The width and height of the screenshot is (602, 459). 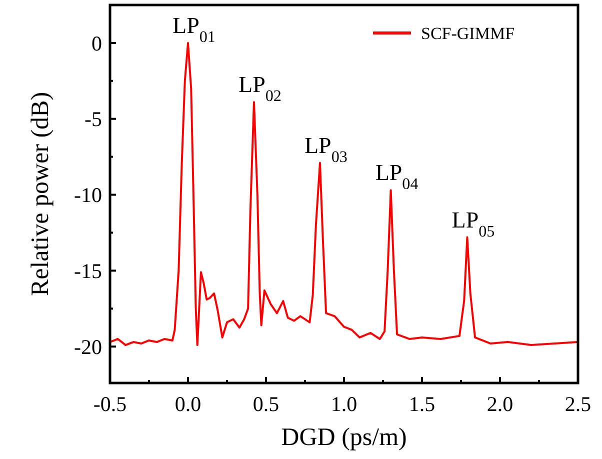 What do you see at coordinates (97, 43) in the screenshot?
I see `y-tick-label: 0` at bounding box center [97, 43].